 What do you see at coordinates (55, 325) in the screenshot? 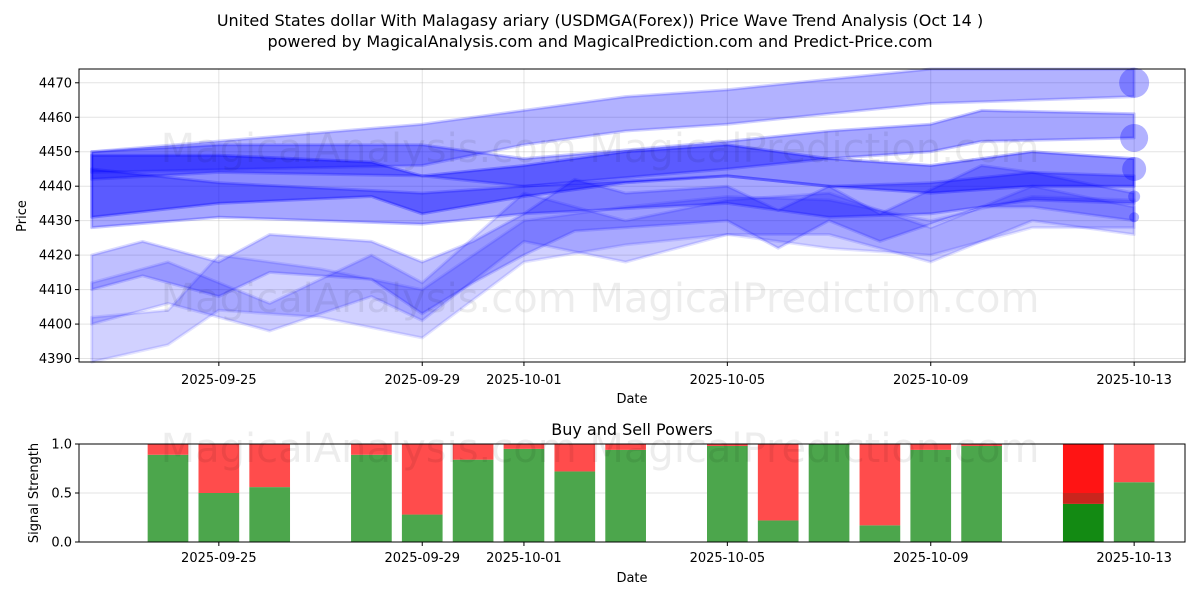
I see `price-y-tick-label: 4400` at bounding box center [55, 325].